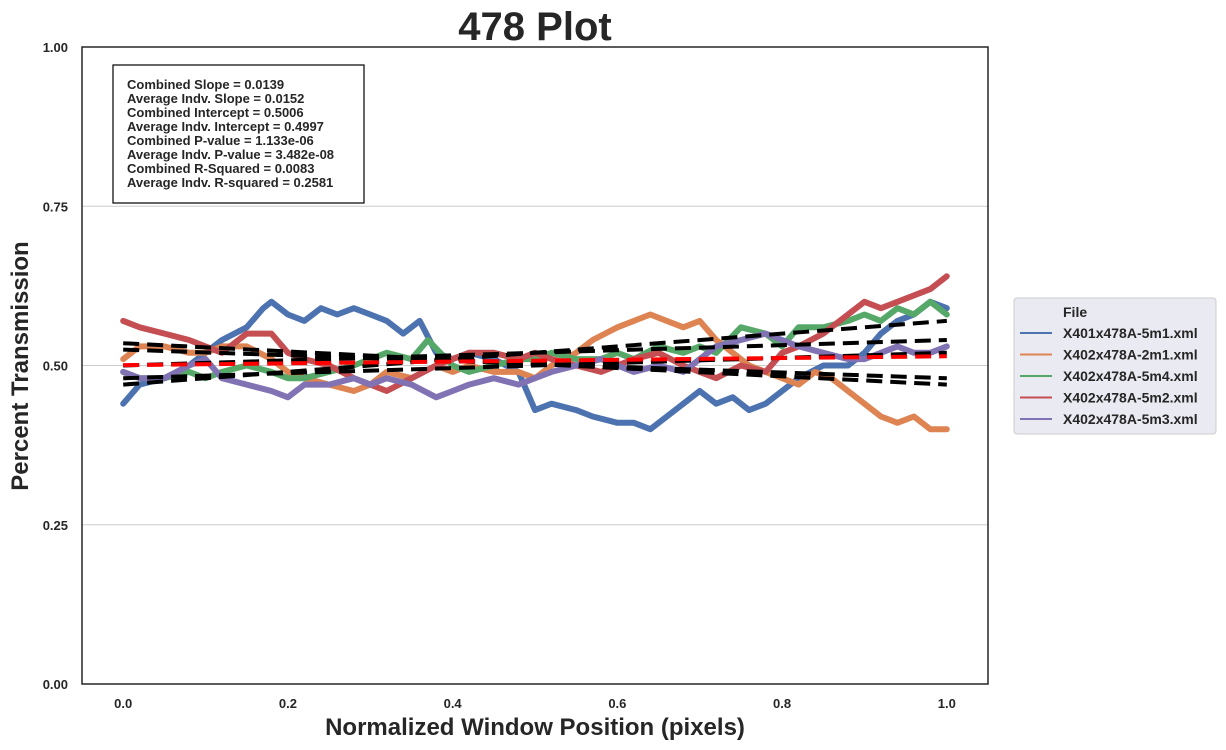 This screenshot has width=1226, height=750. Describe the element at coordinates (1130, 398) in the screenshot. I see `legend-label: X402x478A-5m2.xml` at that location.